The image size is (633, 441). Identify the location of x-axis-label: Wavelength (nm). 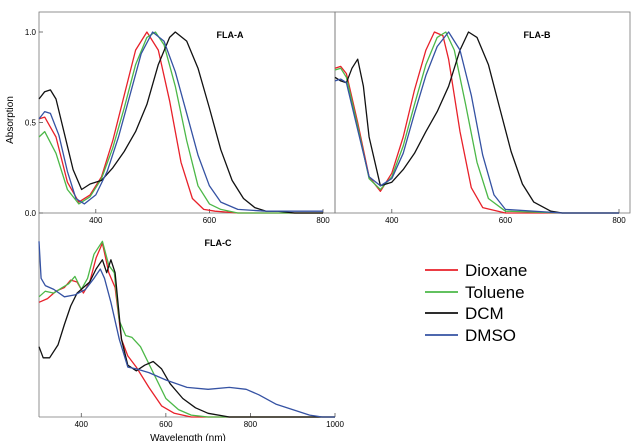
(188, 437).